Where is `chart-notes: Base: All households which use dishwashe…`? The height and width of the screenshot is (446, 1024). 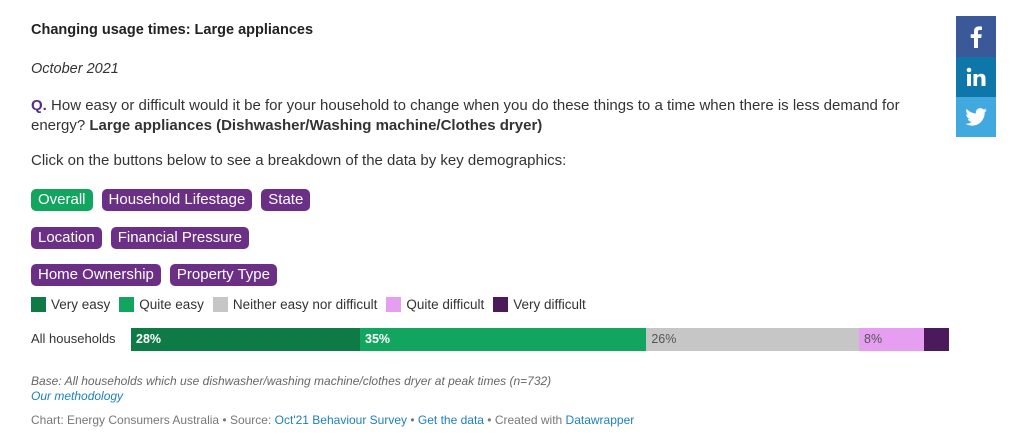
chart-notes: Base: All households which use dishwashe… is located at coordinates (291, 389).